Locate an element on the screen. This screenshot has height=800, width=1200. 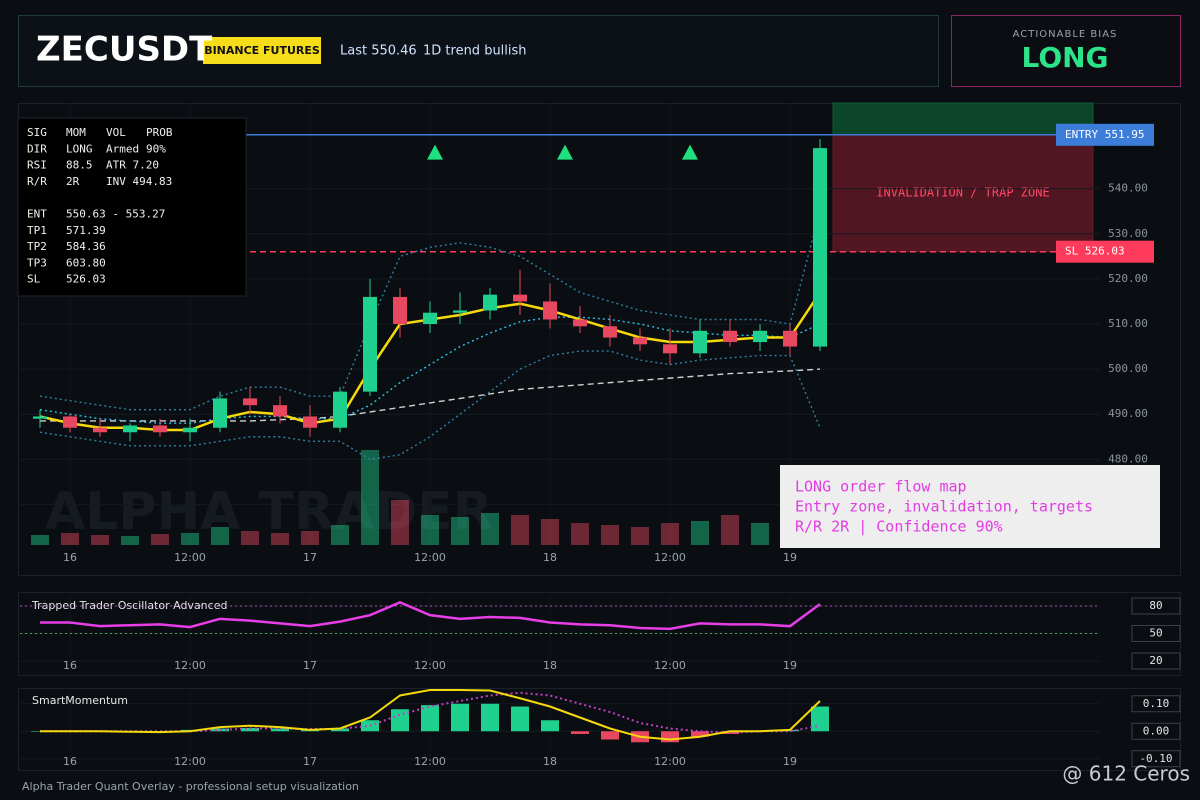
info-cell: TP1 is located at coordinates (37, 230).